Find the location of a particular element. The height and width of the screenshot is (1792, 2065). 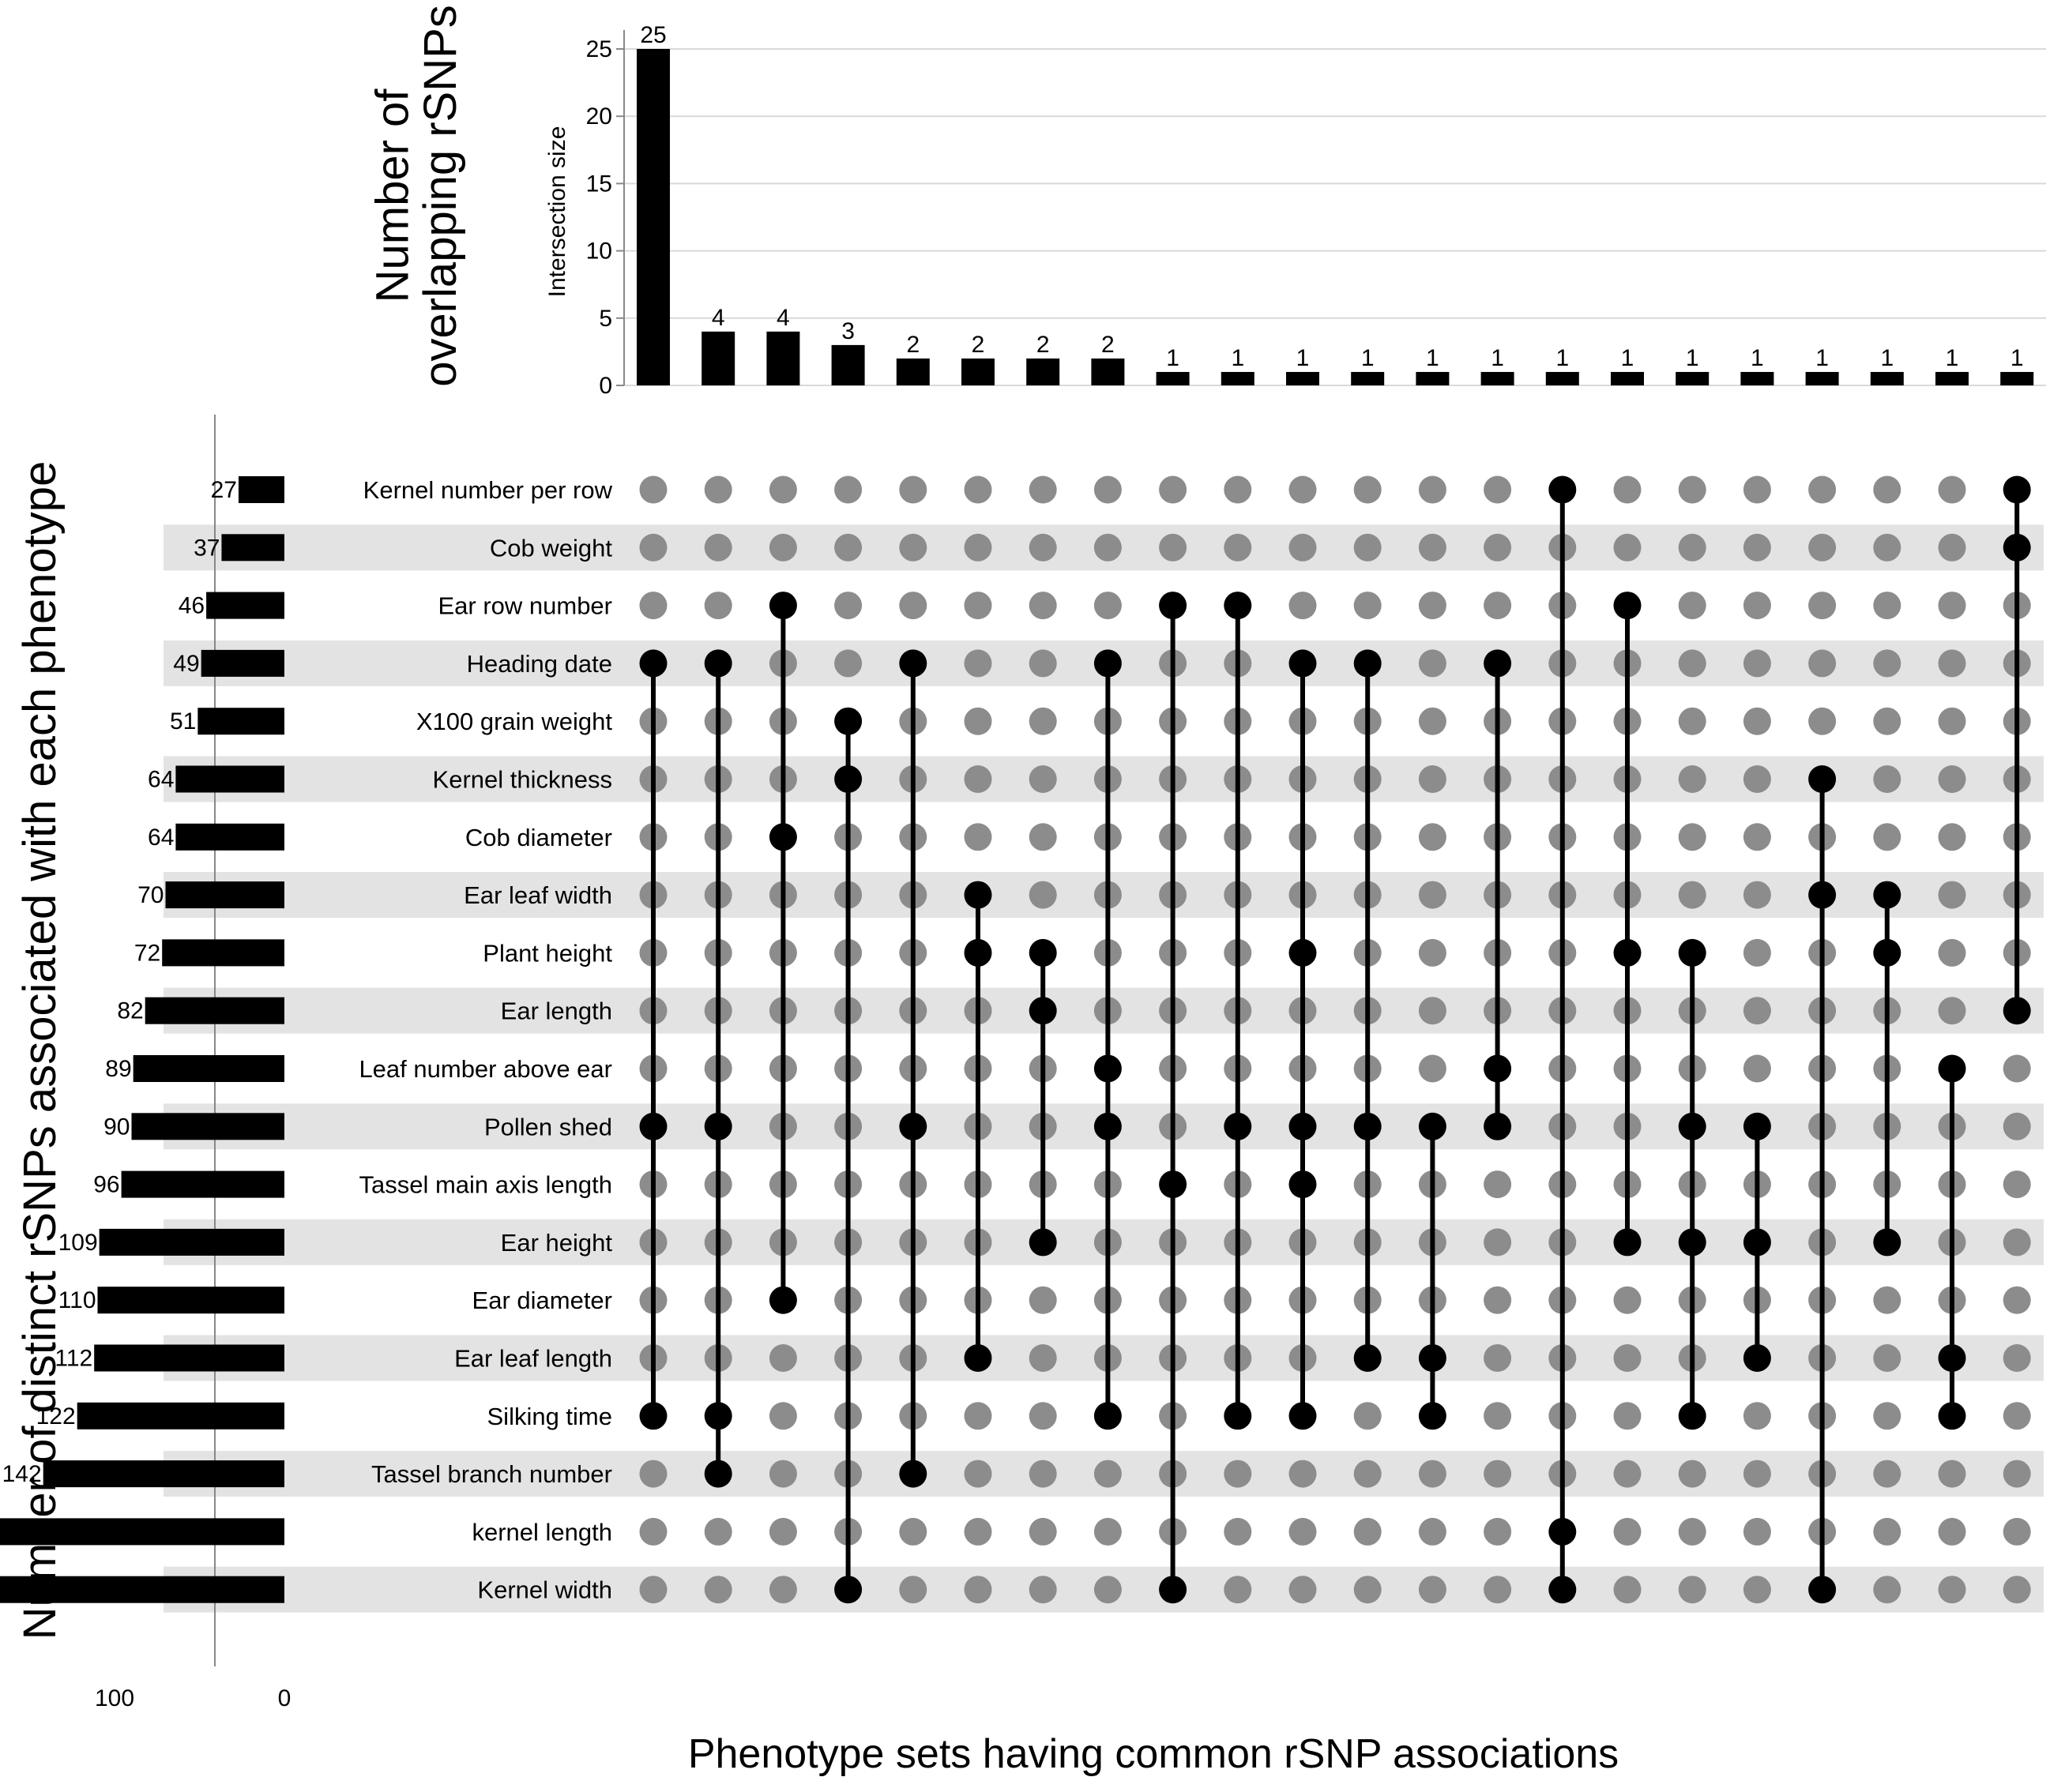

set-name-label: Kernel width is located at coordinates (544, 1590).